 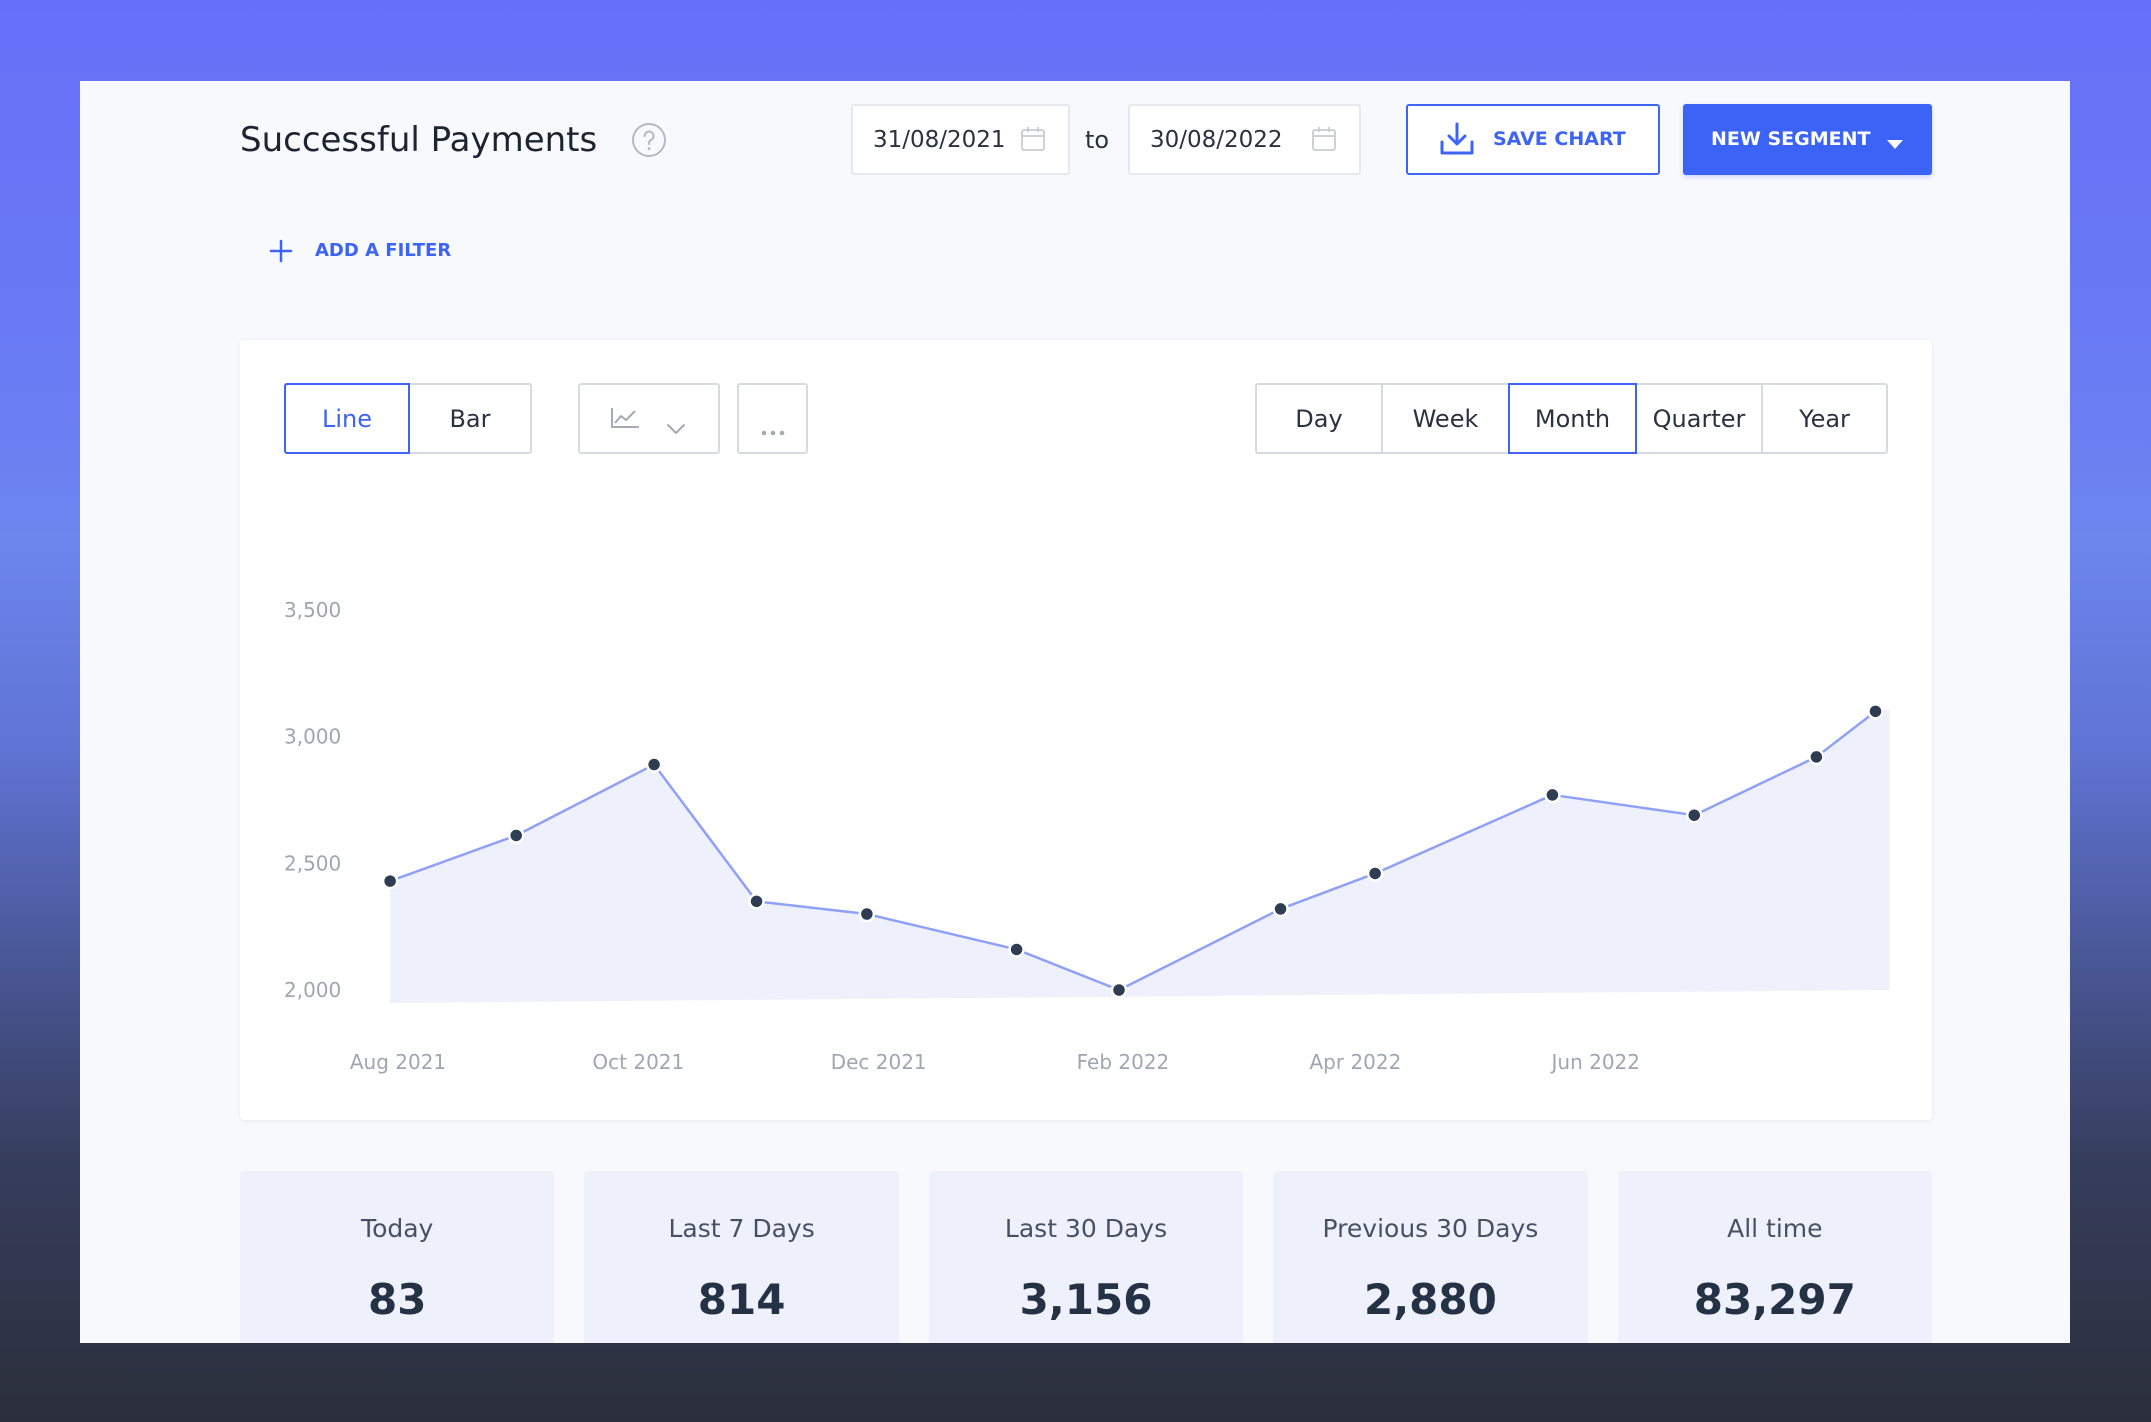 I want to click on more-horizontal-icon, so click(x=773, y=425).